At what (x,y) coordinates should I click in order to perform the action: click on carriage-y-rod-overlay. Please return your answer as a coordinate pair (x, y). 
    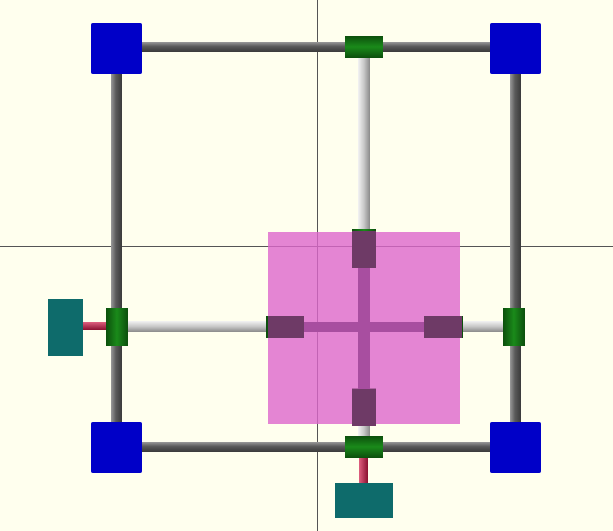
    Looking at the image, I should click on (364, 328).